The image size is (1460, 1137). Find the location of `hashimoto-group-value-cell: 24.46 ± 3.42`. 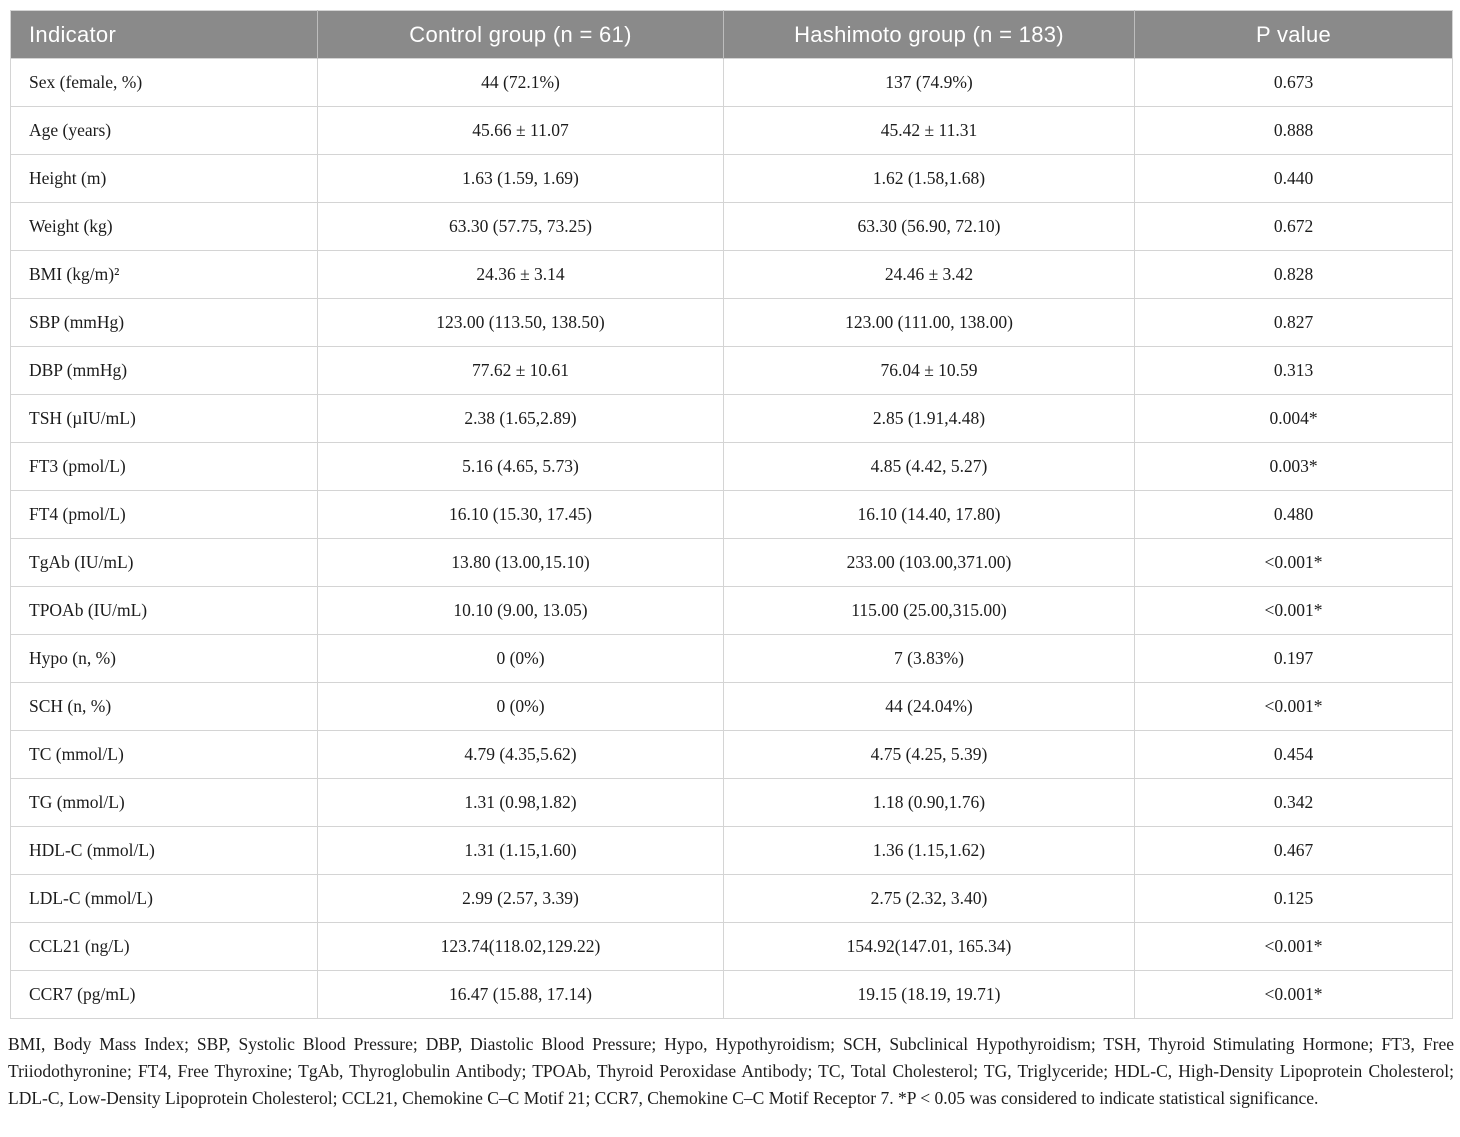

hashimoto-group-value-cell: 24.46 ± 3.42 is located at coordinates (929, 274).